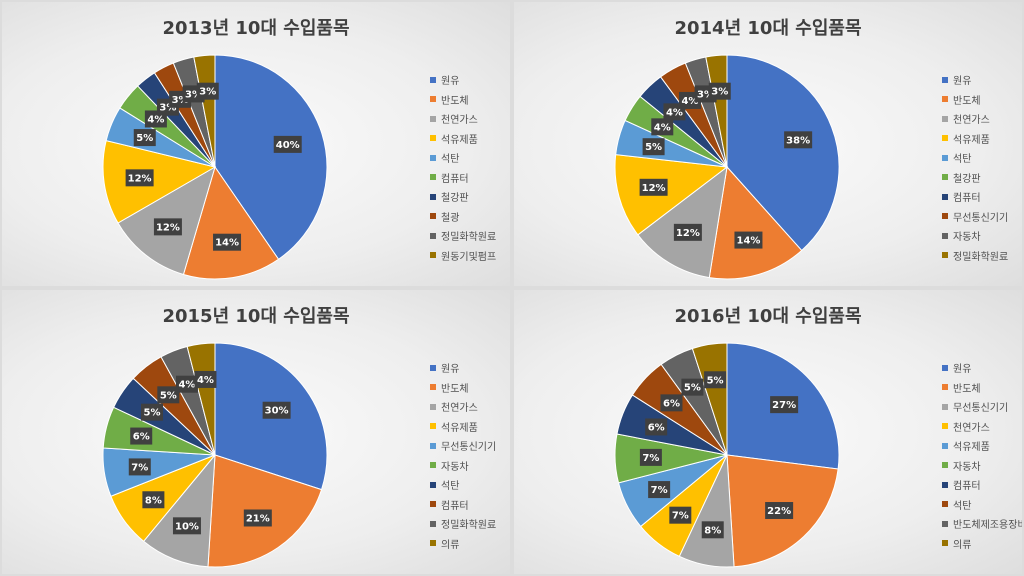 Image resolution: width=1024 pixels, height=576 pixels. I want to click on data-label-4: 7%, so click(680, 515).